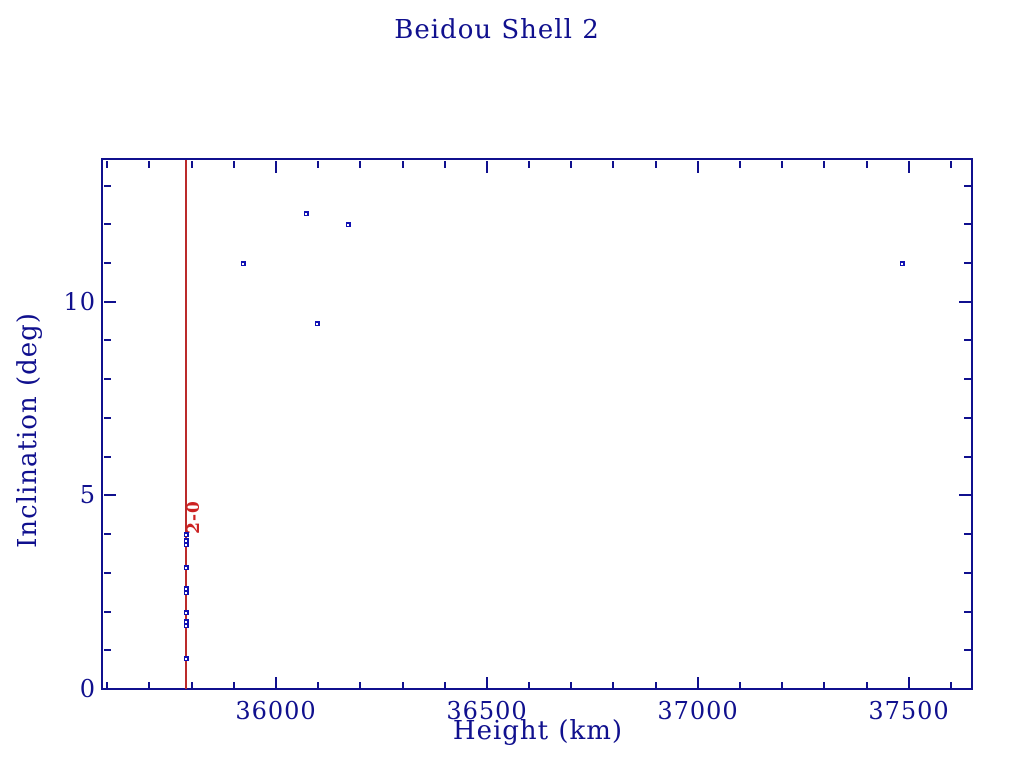  I want to click on chart-title: Beidou Shell 2, so click(497, 30).